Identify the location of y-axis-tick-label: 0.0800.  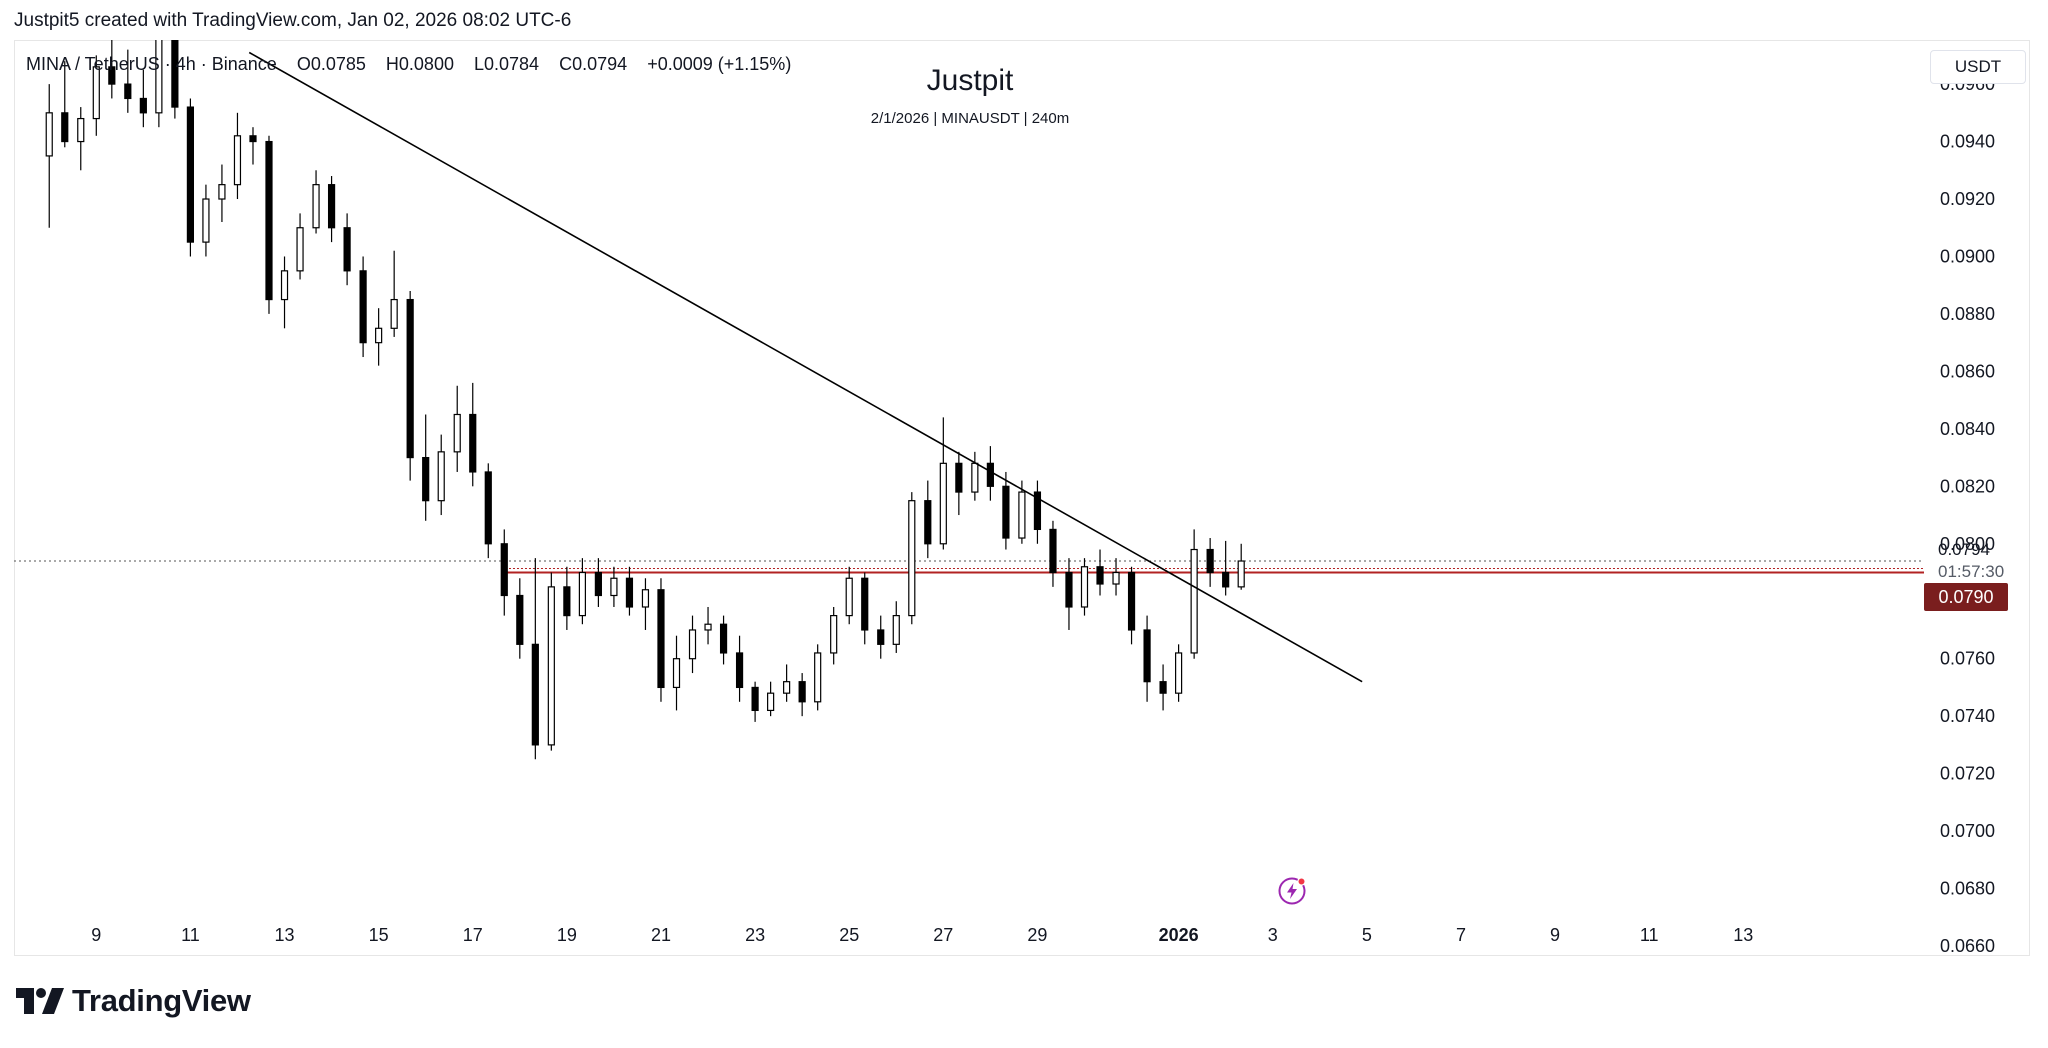
(1967, 544).